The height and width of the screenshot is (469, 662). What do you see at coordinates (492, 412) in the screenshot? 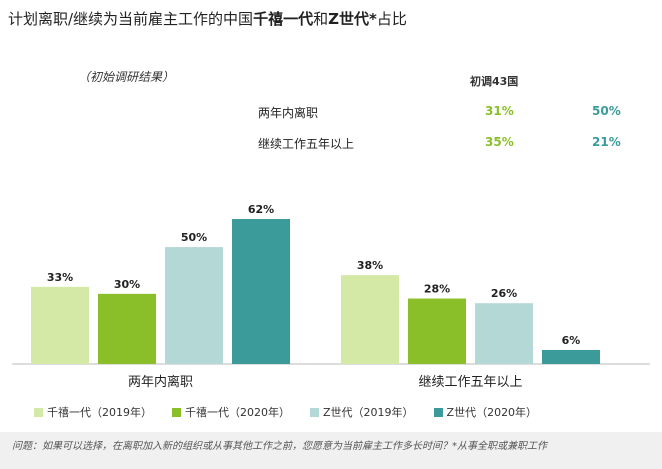
I see `legend-label: Z世代（2020年）` at bounding box center [492, 412].